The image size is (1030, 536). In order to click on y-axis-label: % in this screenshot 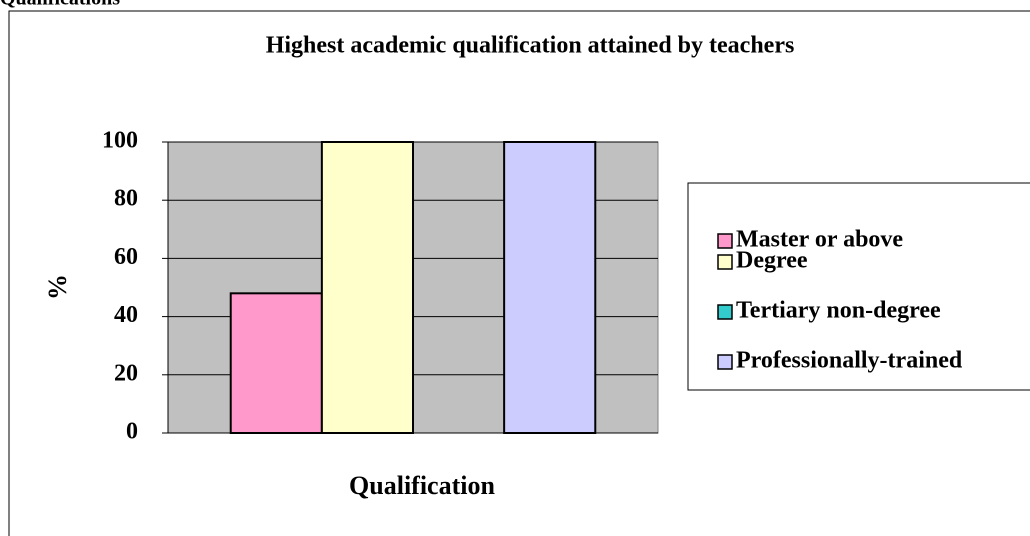, I will do `click(57, 287)`.